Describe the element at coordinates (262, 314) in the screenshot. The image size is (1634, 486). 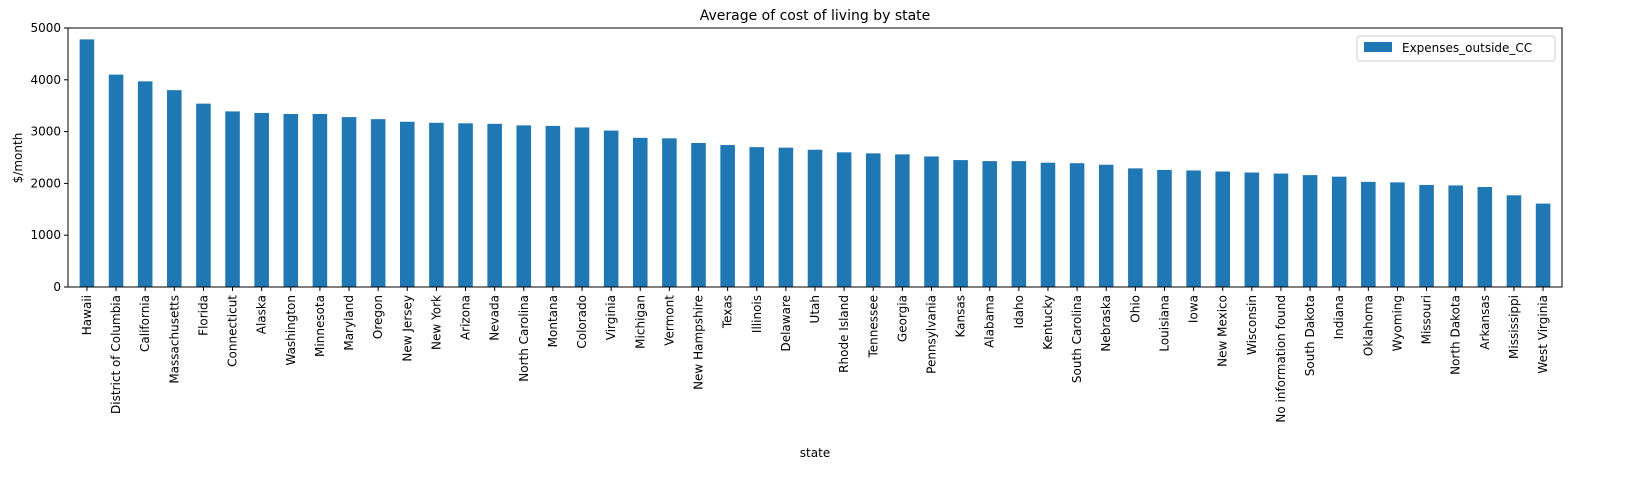
I see `x-tick-label: Alaska` at that location.